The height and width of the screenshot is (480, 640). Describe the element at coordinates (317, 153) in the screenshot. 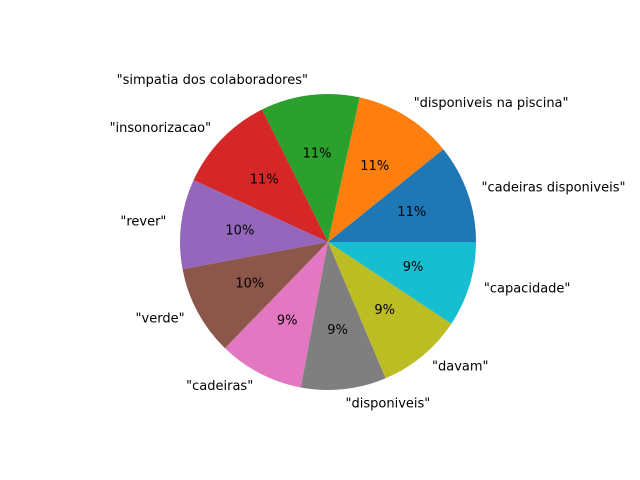

I see `pie-percent-label-2: 11%` at that location.